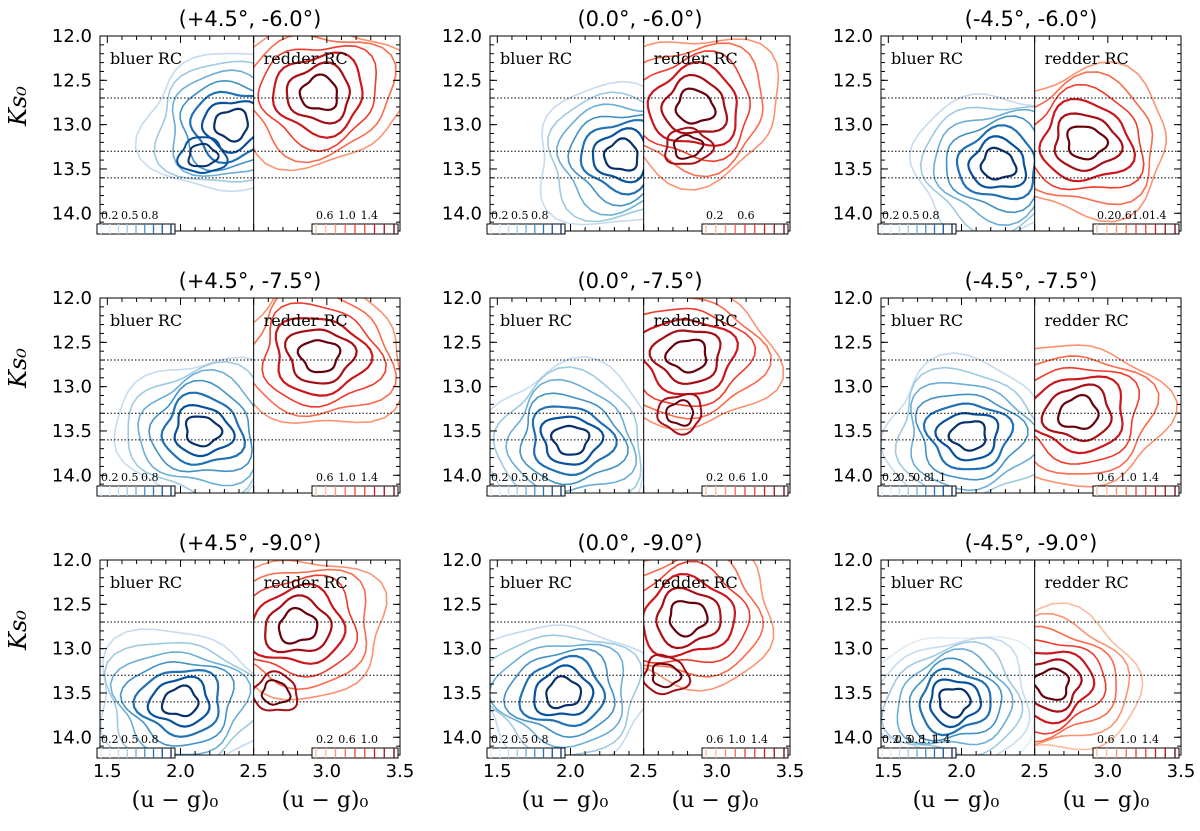 The width and height of the screenshot is (1200, 831). Describe the element at coordinates (922, 477) in the screenshot. I see `blue-colorbar-label: 0.8` at that location.